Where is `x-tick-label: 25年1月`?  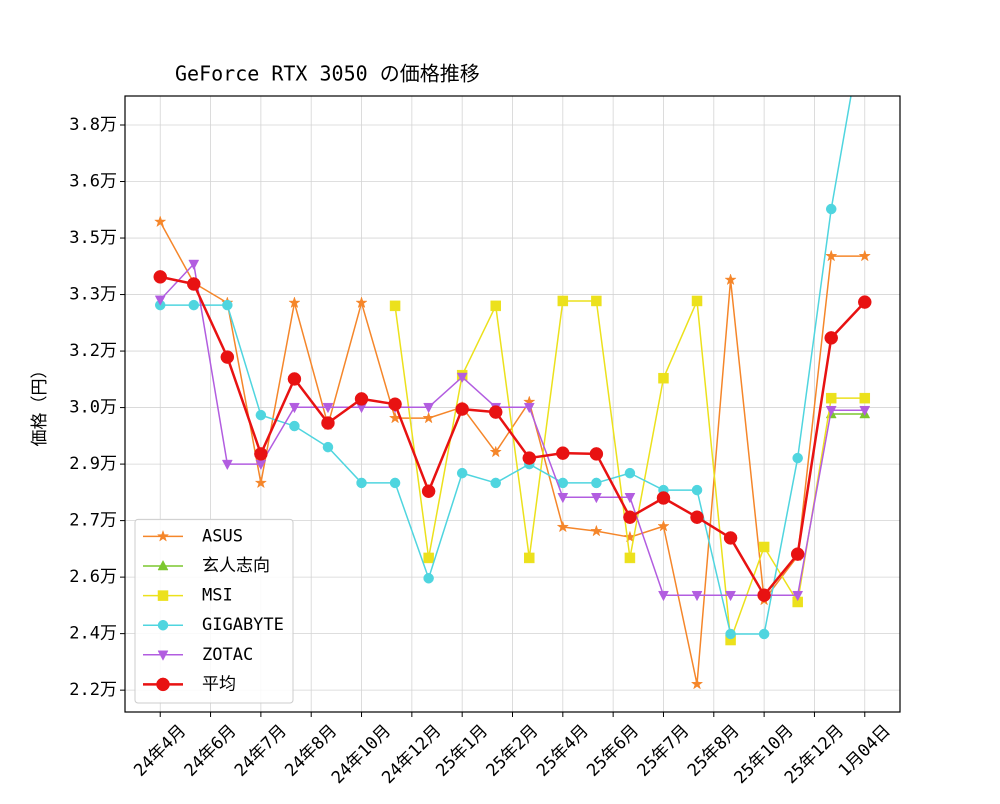 x-tick-label: 25年1月 is located at coordinates (462, 751).